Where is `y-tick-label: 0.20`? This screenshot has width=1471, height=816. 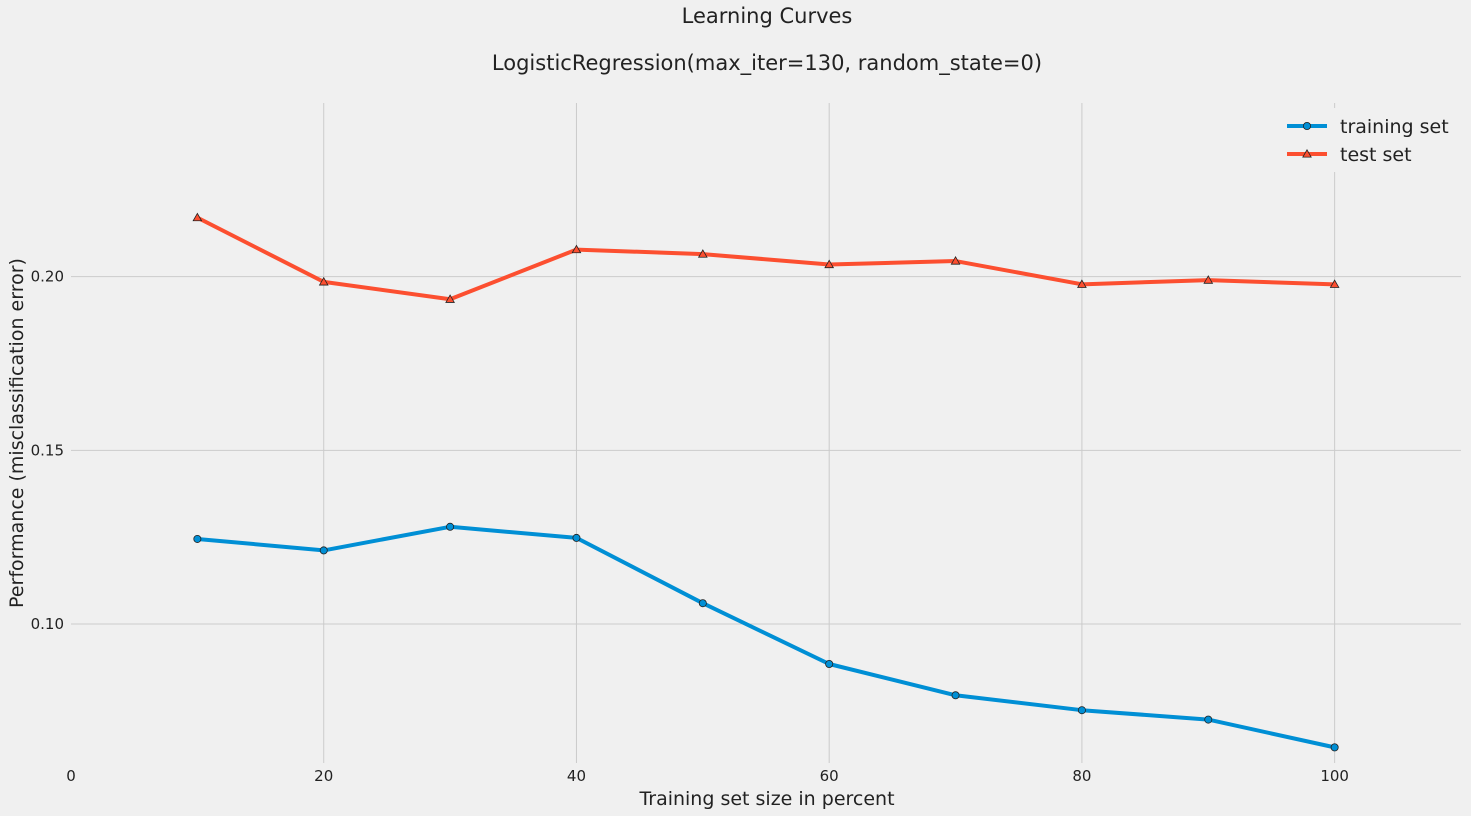
y-tick-label: 0.20 is located at coordinates (47, 277).